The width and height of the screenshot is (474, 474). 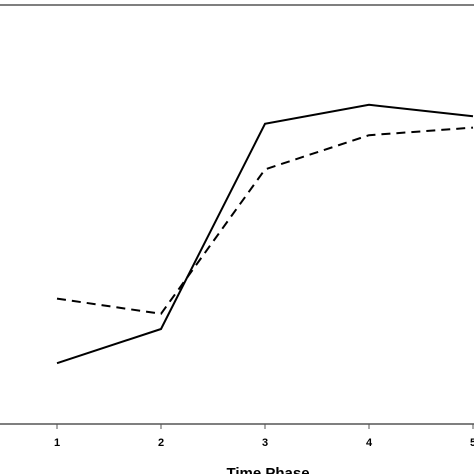 I want to click on x-tick-label: 1, so click(x=57, y=443).